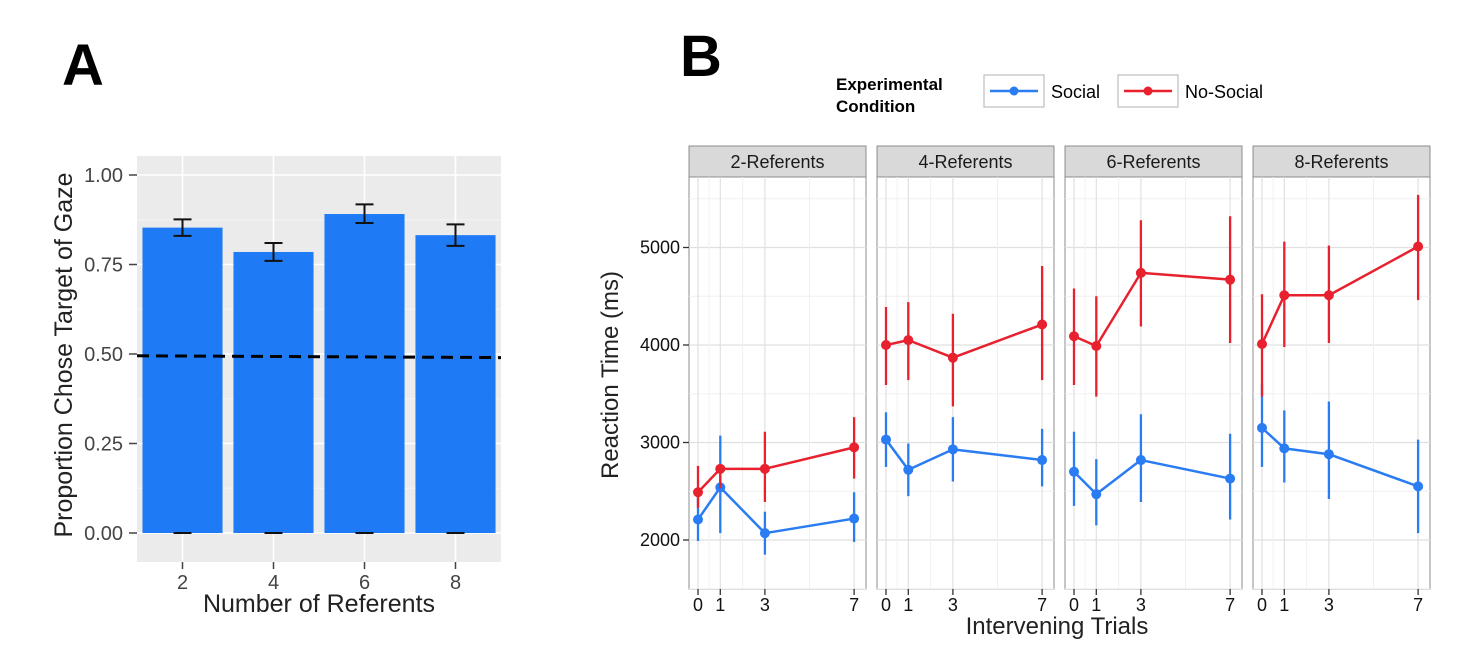  What do you see at coordinates (660, 248) in the screenshot?
I see `panel-b-y-tick-label: 5000` at bounding box center [660, 248].